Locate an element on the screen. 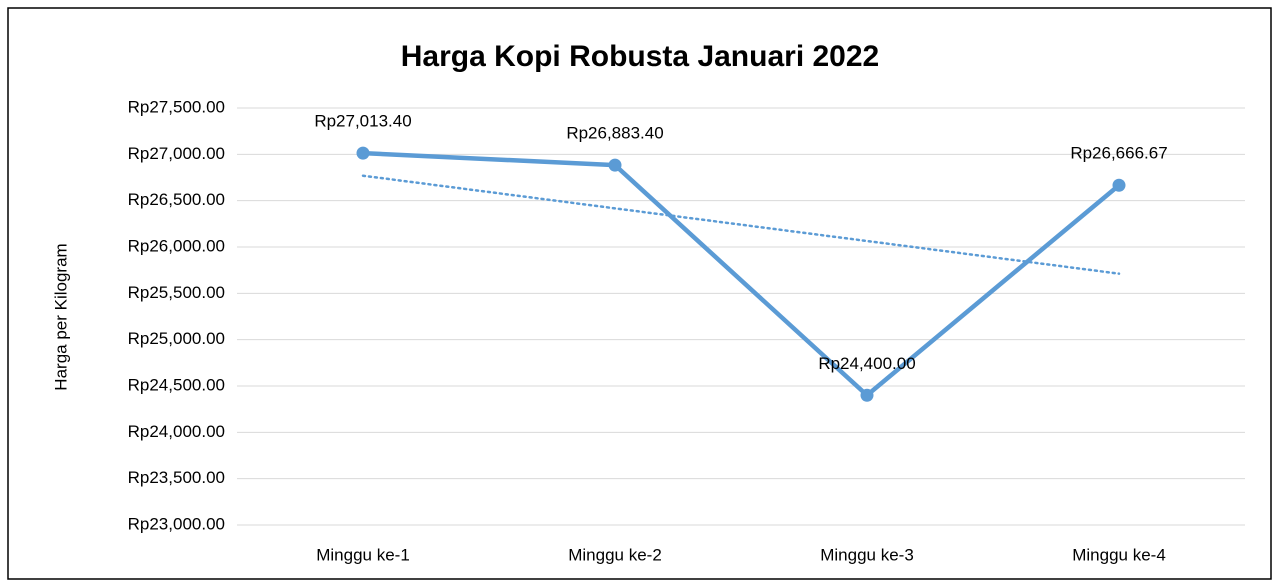  data-label: Rp27,013.40 is located at coordinates (362, 121).